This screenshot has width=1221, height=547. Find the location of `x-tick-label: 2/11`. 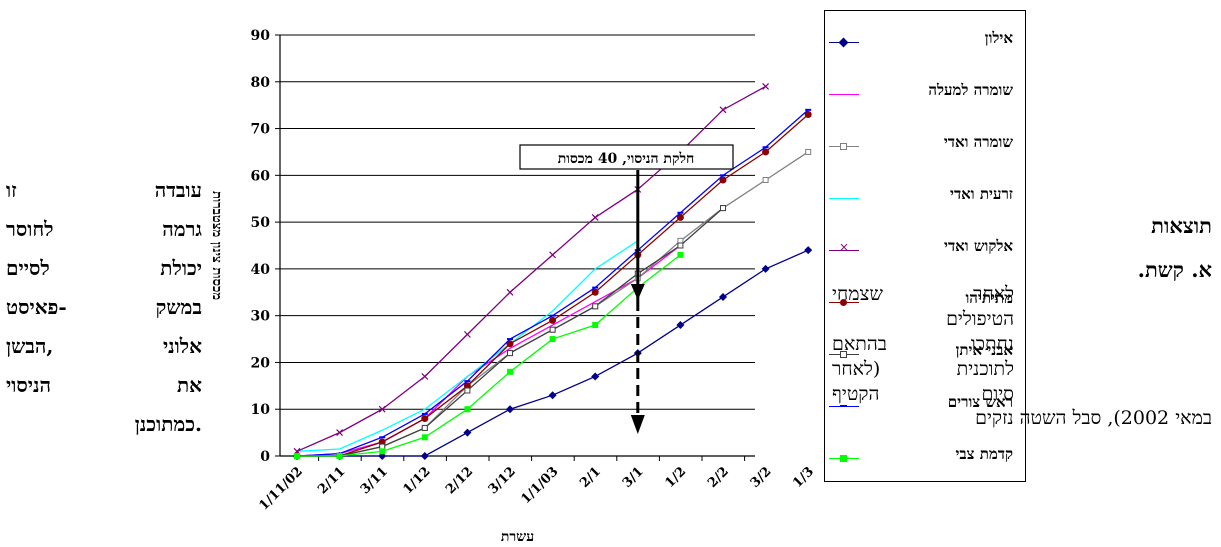

x-tick-label: 2/11 is located at coordinates (331, 480).